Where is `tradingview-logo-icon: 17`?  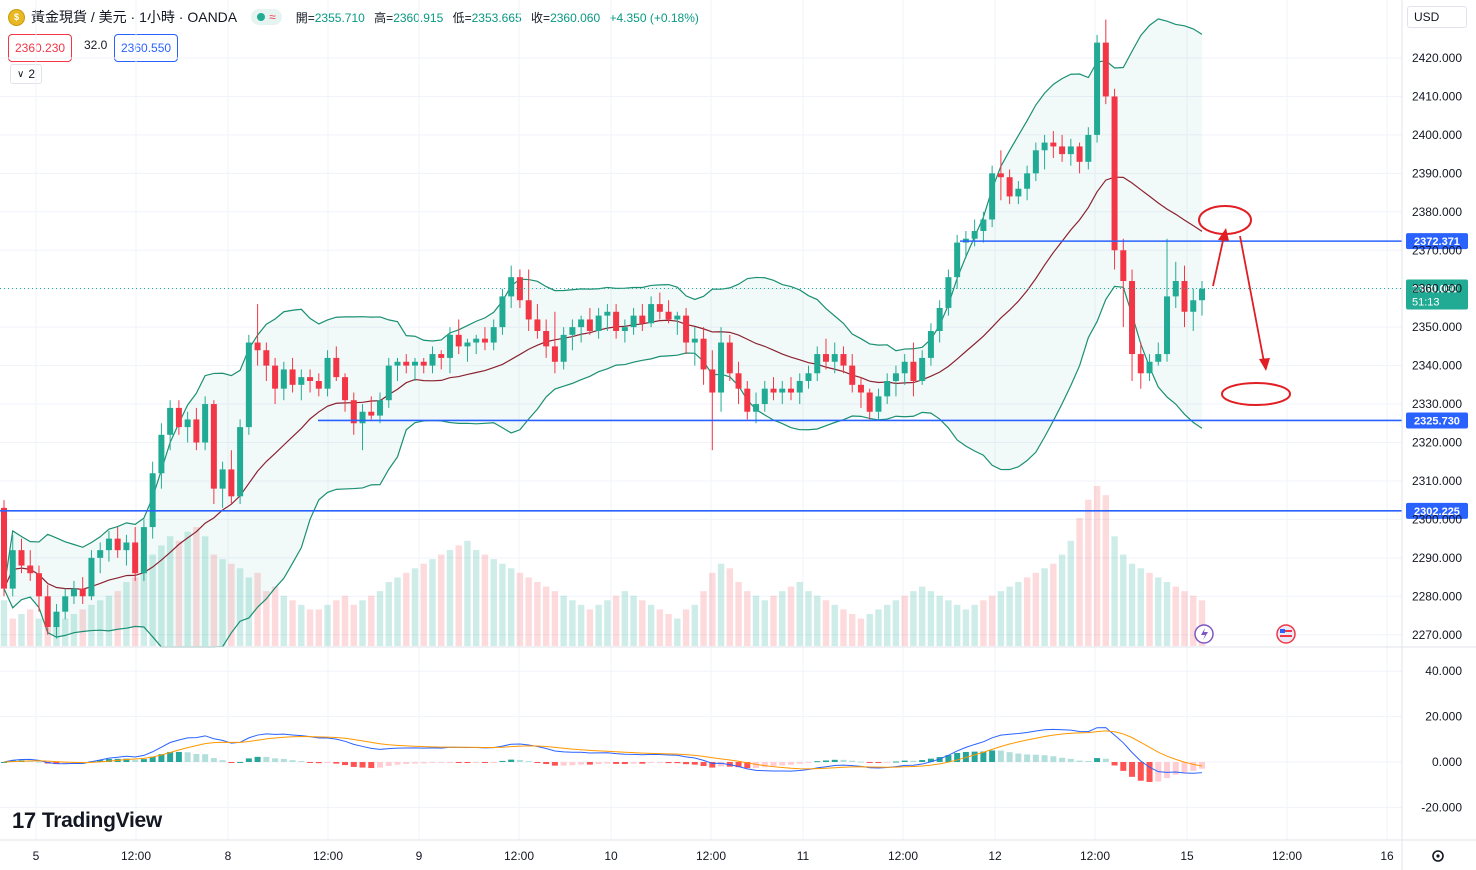 tradingview-logo-icon: 17 is located at coordinates (24, 820).